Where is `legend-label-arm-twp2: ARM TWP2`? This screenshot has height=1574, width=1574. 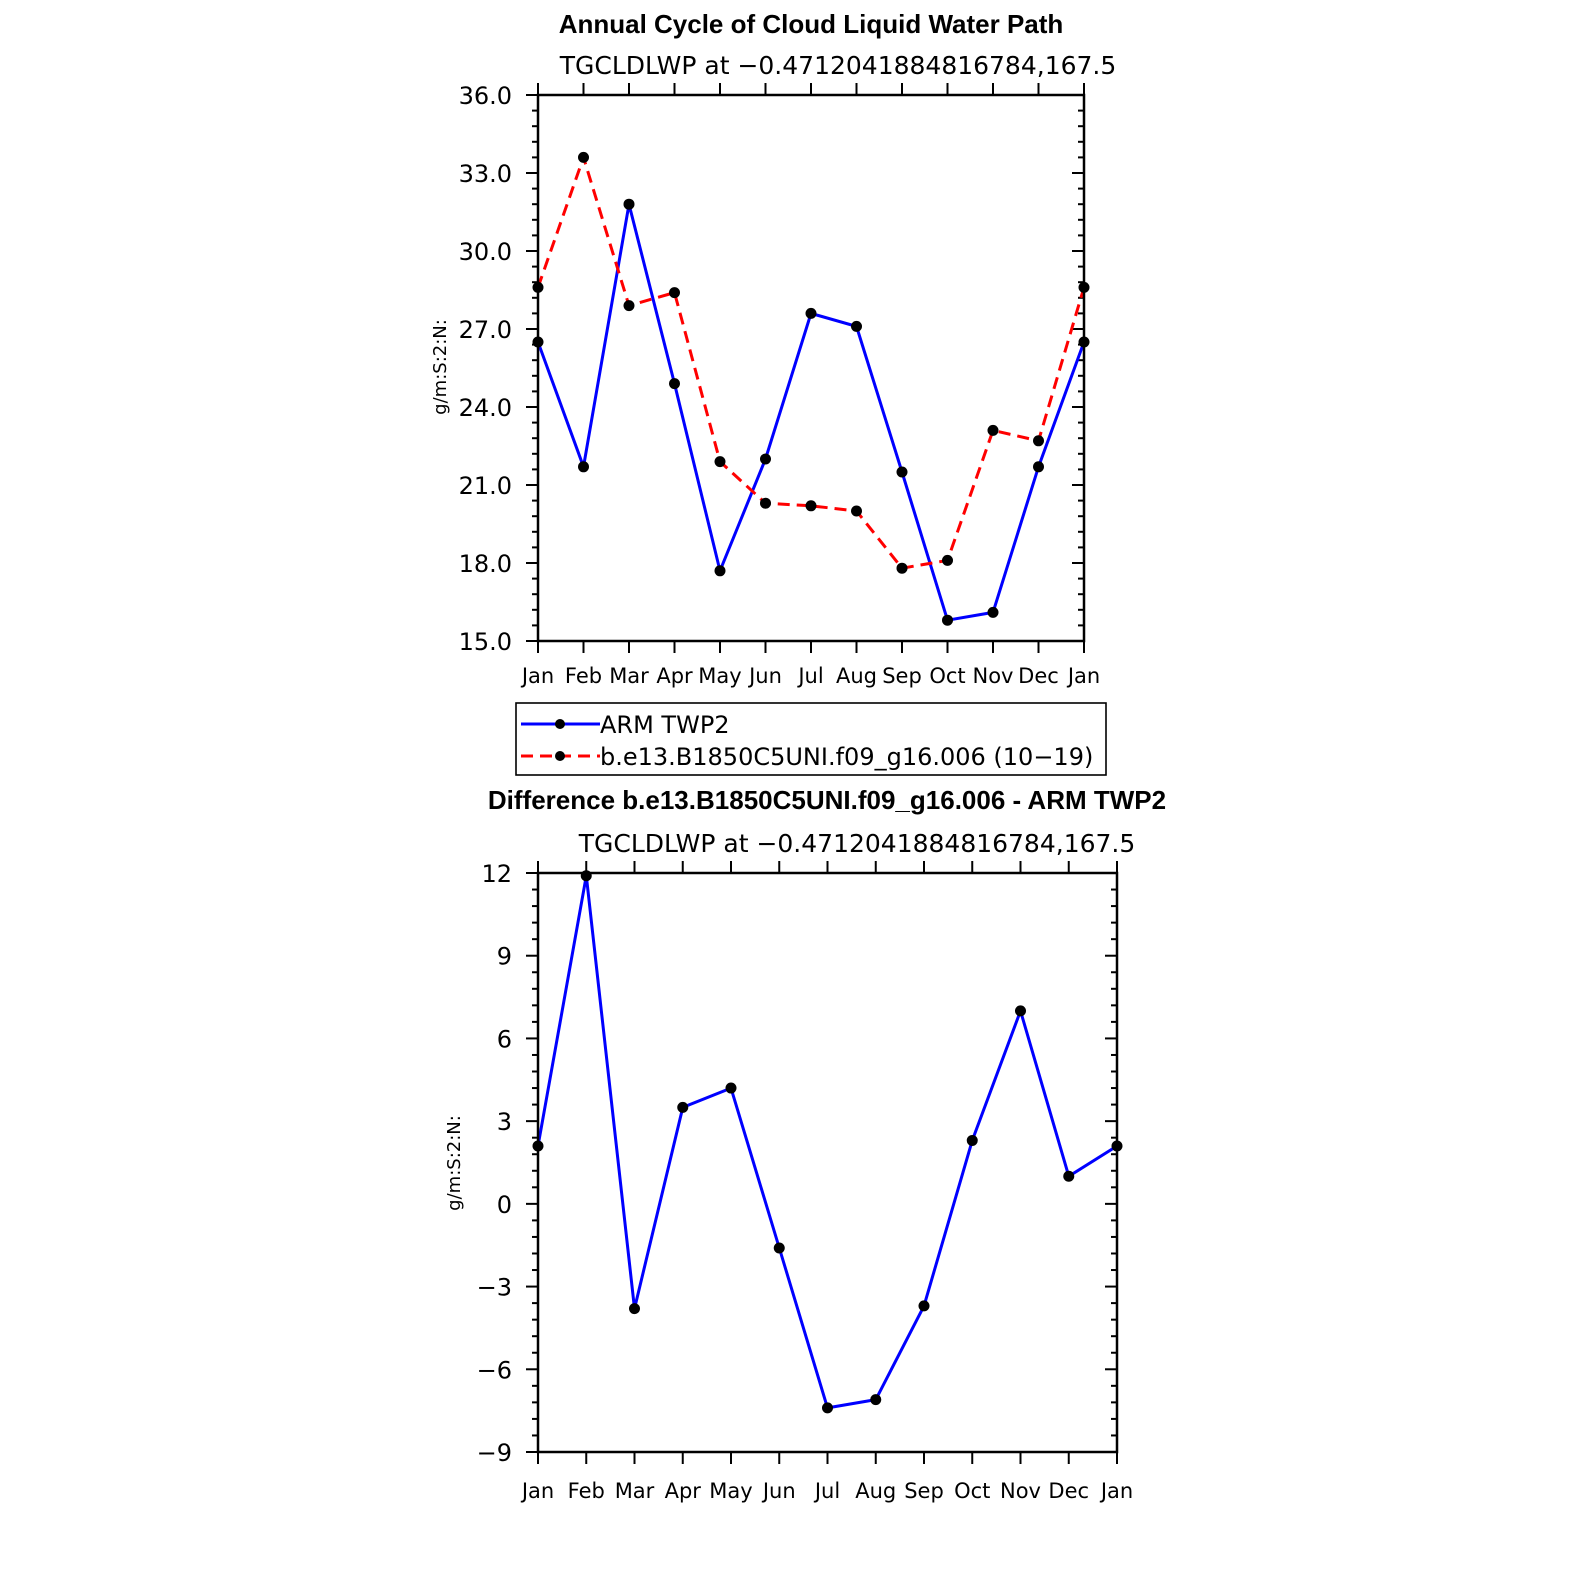 legend-label-arm-twp2: ARM TWP2 is located at coordinates (665, 725).